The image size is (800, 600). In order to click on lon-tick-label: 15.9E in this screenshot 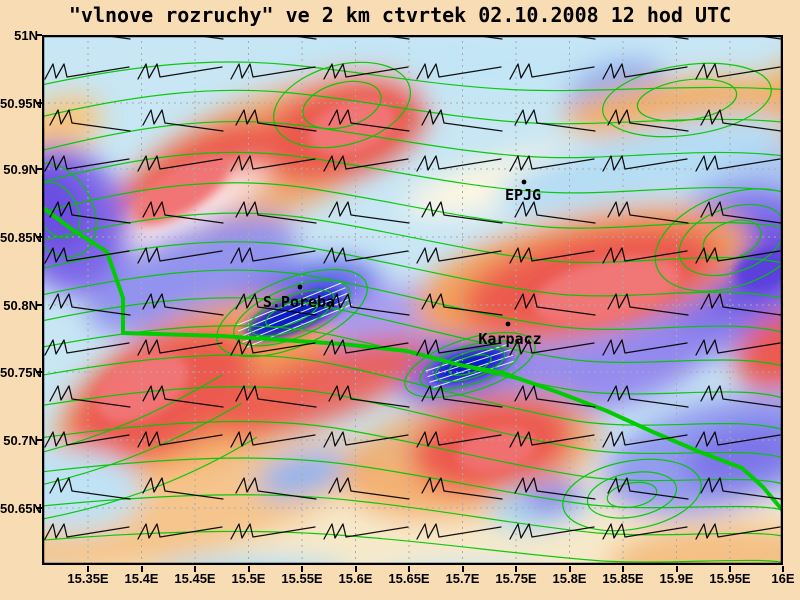, I will do `click(676, 578)`.